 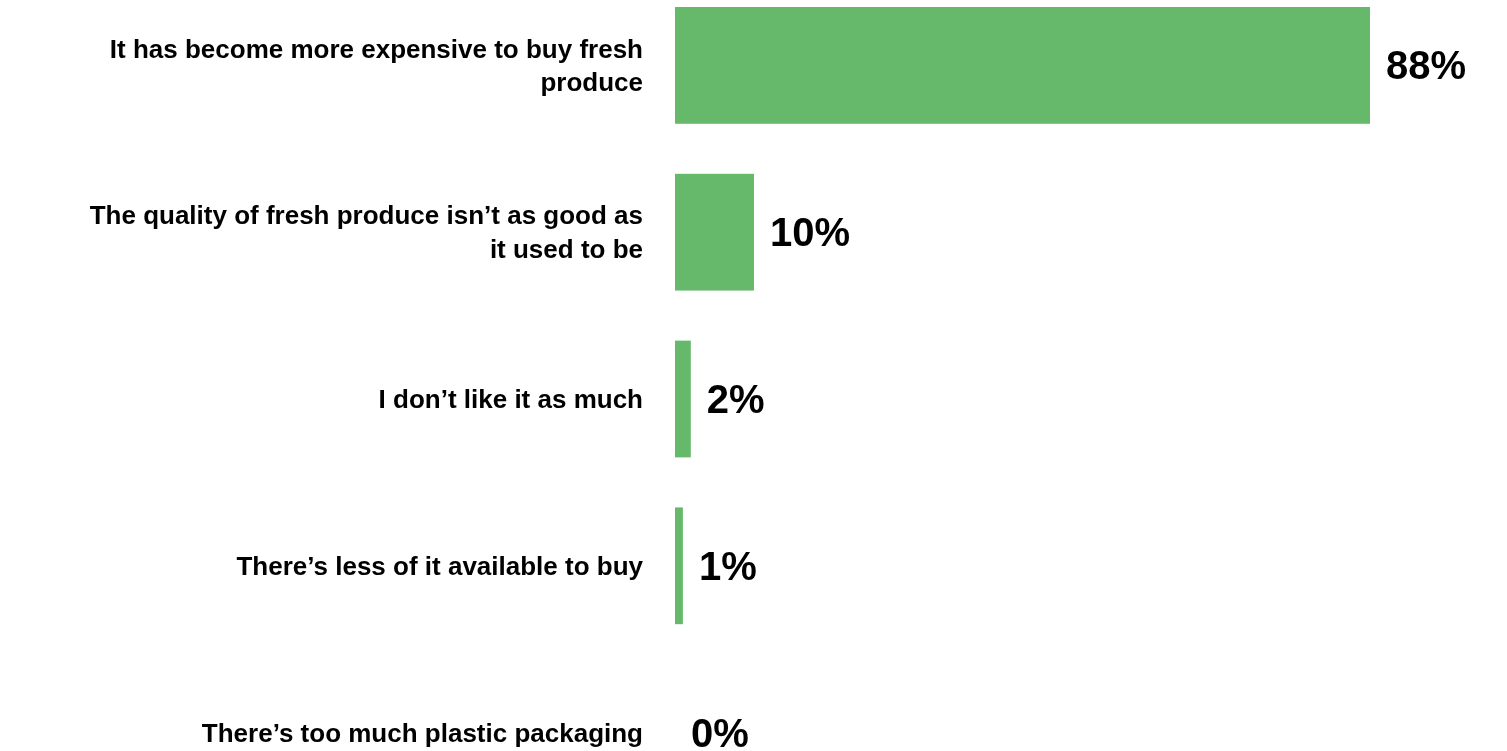 What do you see at coordinates (422, 732) in the screenshot?
I see `y-tick-label: There’s too much plastic packaging` at bounding box center [422, 732].